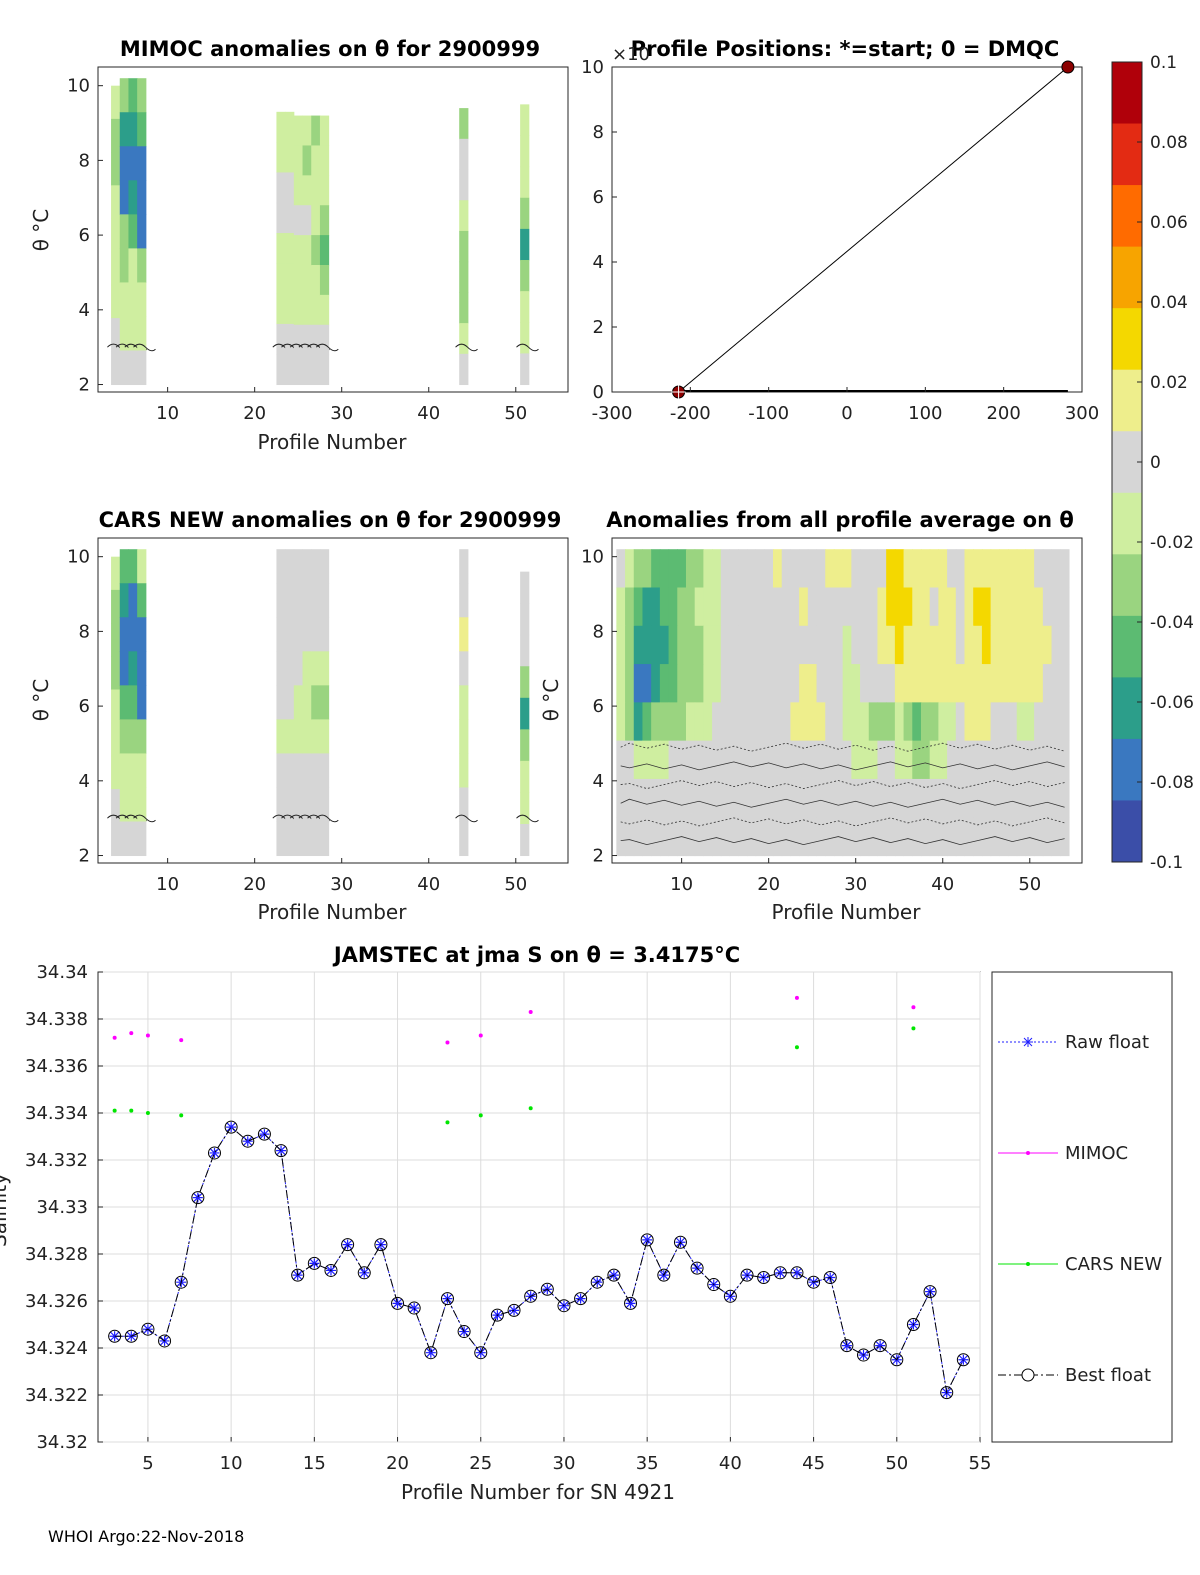 This screenshot has height=1575, width=1200. What do you see at coordinates (847, 912) in the screenshot?
I see `allavg-xlabel: Profile Number` at bounding box center [847, 912].